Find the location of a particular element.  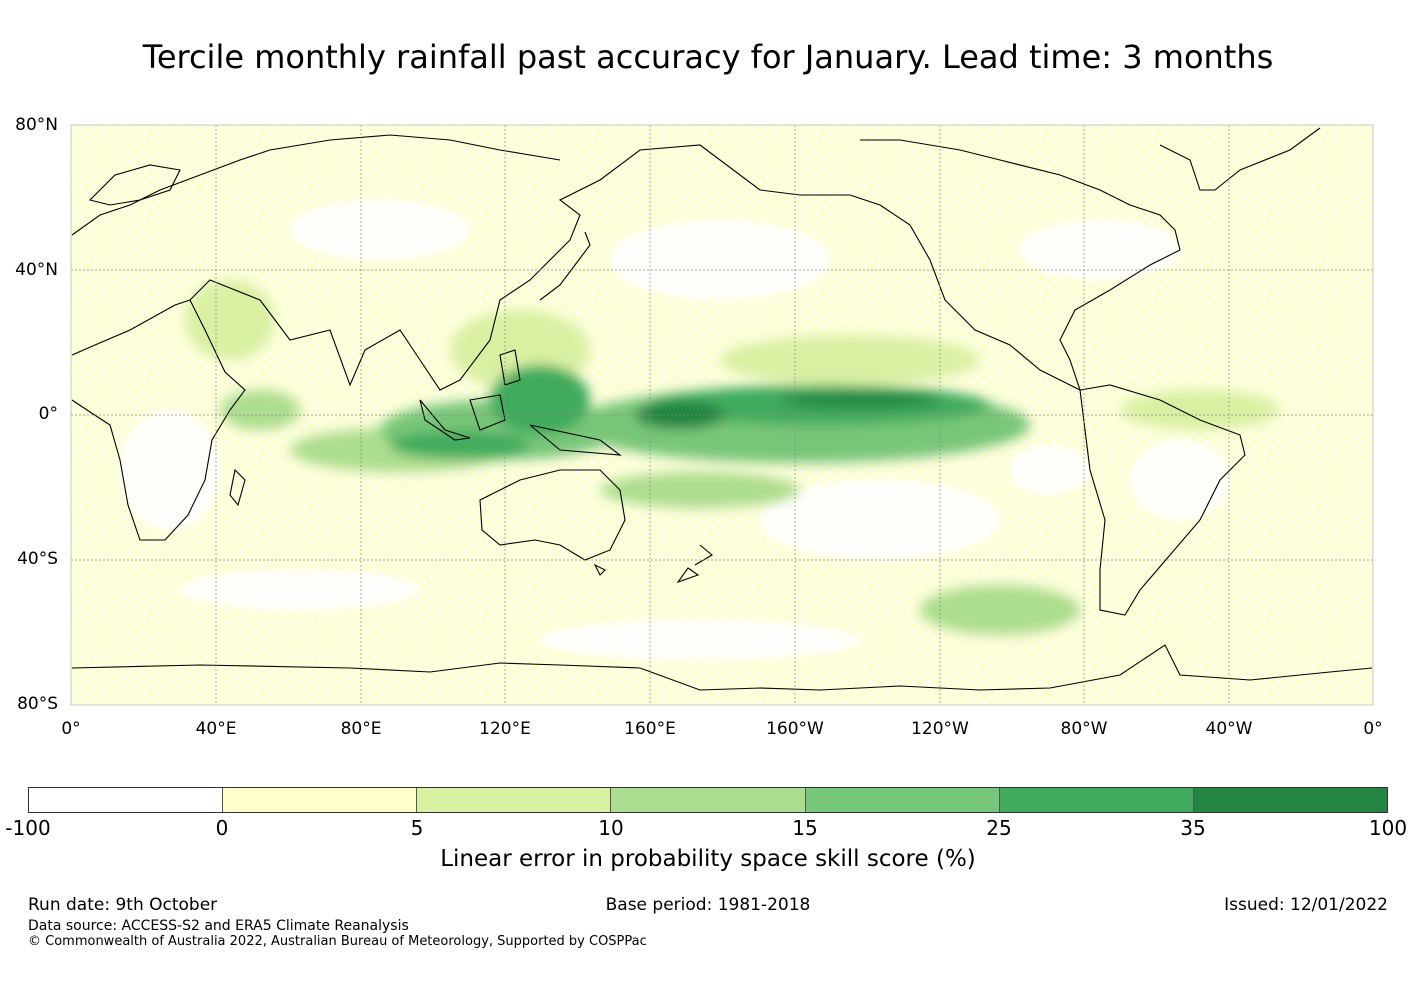

lon-label-0-left: 0° is located at coordinates (71, 729).